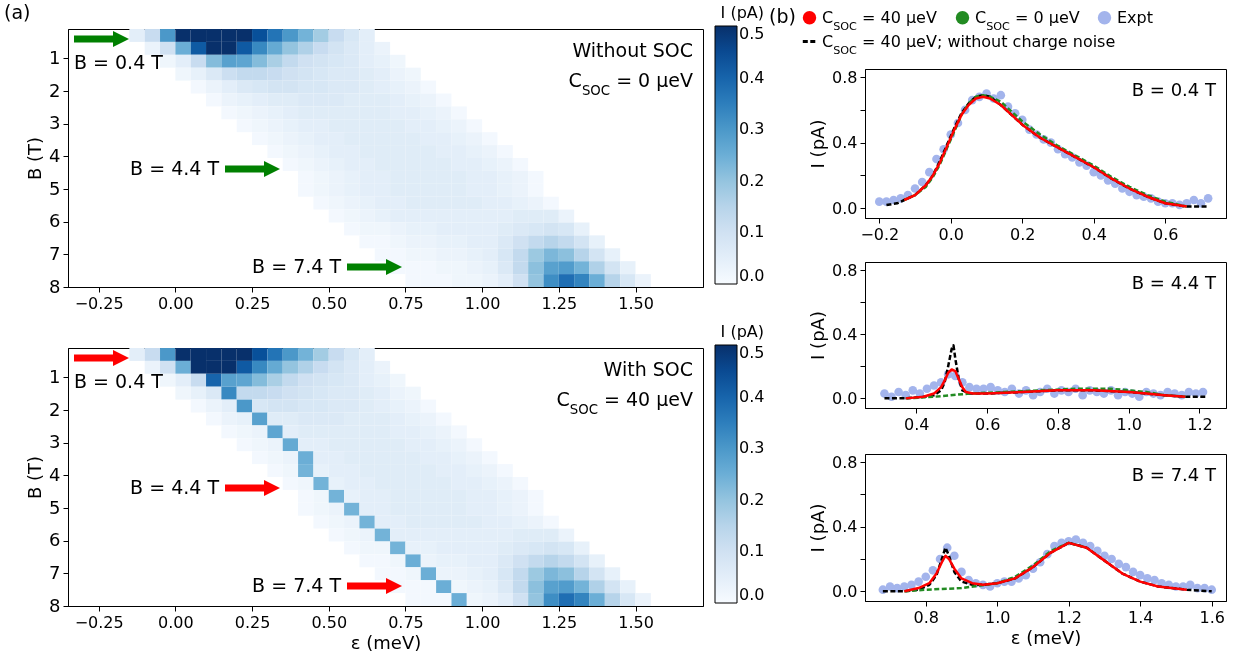  What do you see at coordinates (880, 234) in the screenshot?
I see `x-tick-label: −0.2` at bounding box center [880, 234].